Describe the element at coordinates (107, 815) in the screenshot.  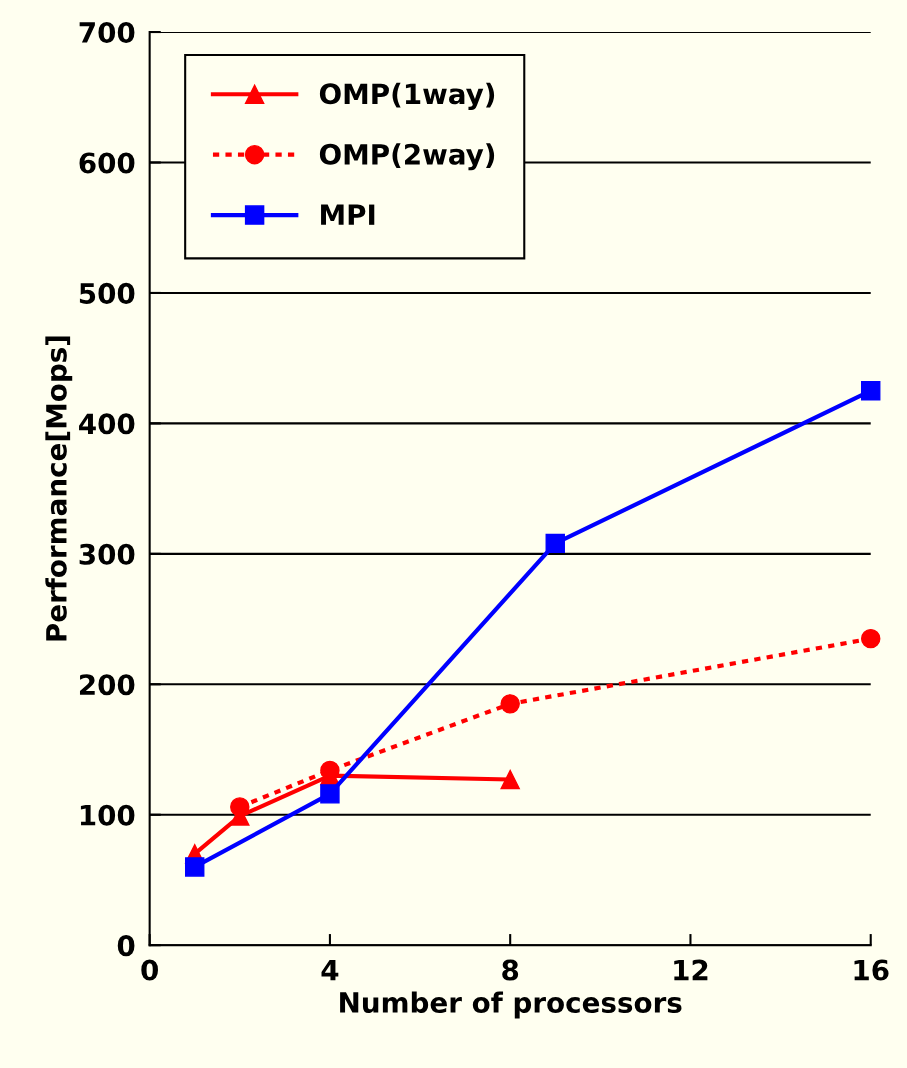
I see `y-tick-label: 100` at that location.